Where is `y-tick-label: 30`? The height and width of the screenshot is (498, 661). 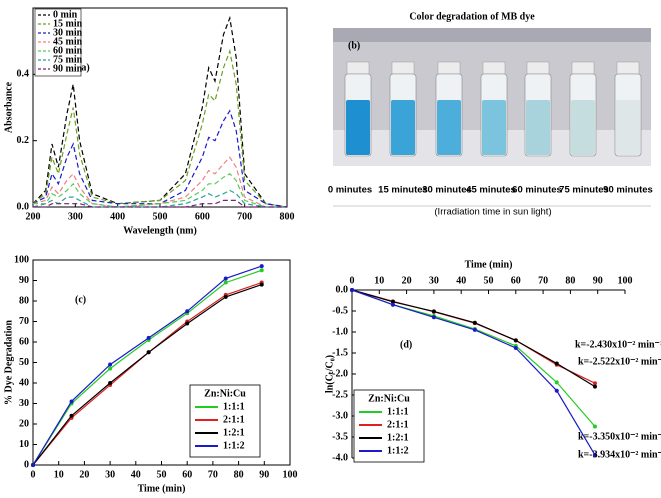
y-tick-label: 30 is located at coordinates (24, 403).